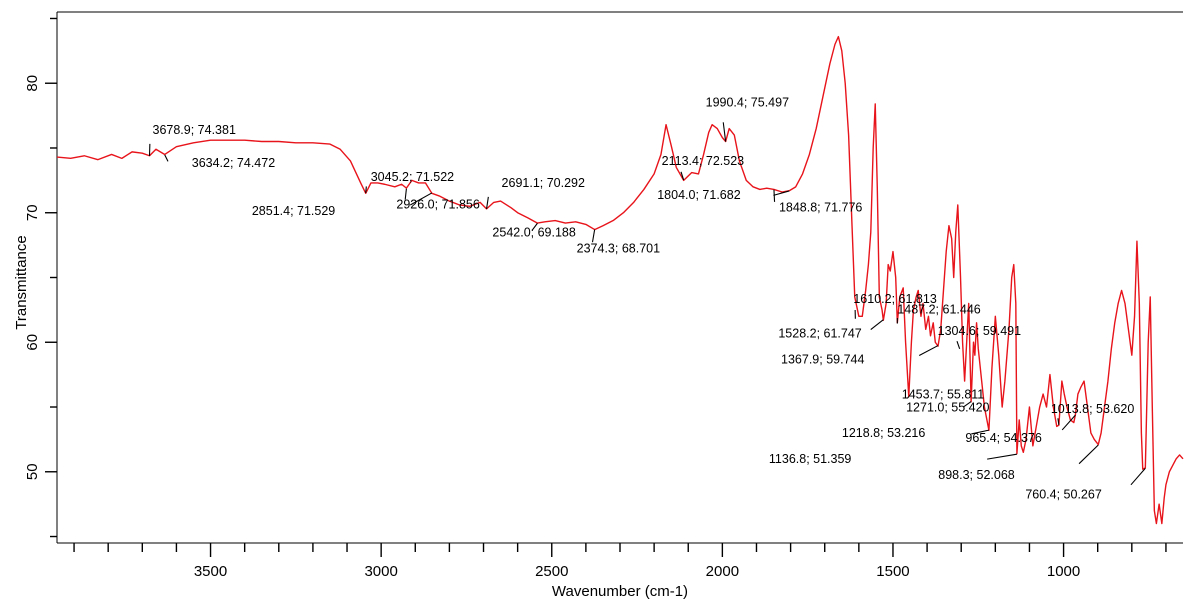 This screenshot has height=608, width=1184. What do you see at coordinates (892, 571) in the screenshot?
I see `x-tick-label: 1500` at bounding box center [892, 571].